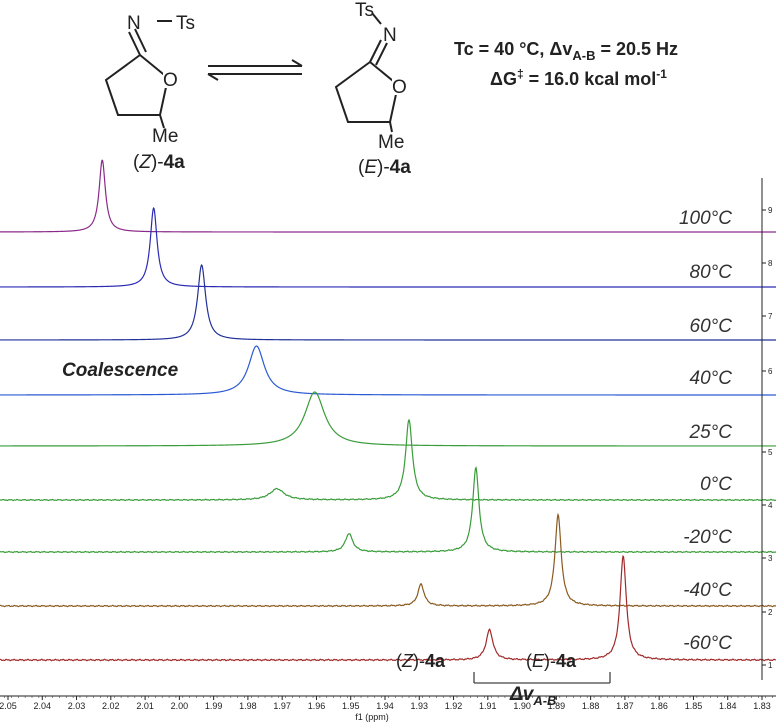 The image size is (776, 723). What do you see at coordinates (388, 247) in the screenshot?
I see `spectrum-trace-80c` at bounding box center [388, 247].